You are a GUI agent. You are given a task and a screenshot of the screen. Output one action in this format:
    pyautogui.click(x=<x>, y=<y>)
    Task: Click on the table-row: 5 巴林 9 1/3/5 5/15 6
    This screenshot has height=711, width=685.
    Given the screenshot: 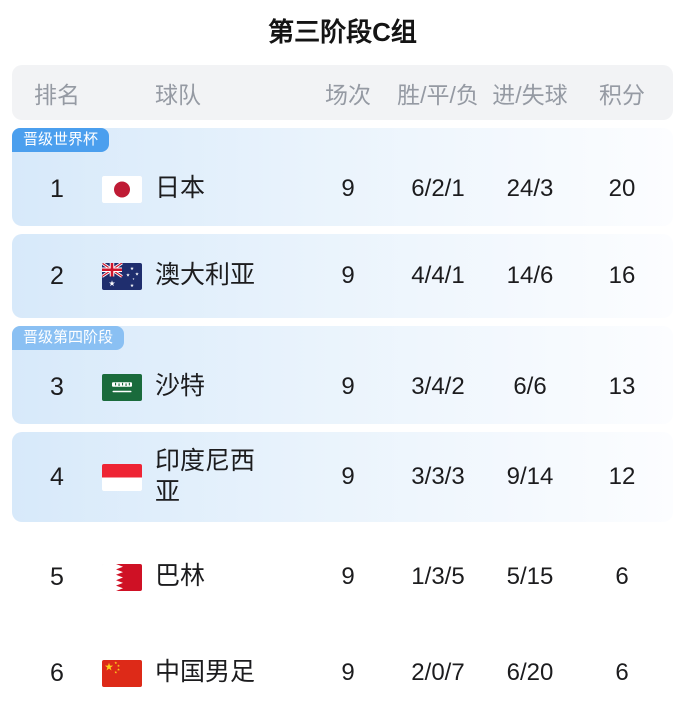 What is the action you would take?
    pyautogui.click(x=342, y=577)
    